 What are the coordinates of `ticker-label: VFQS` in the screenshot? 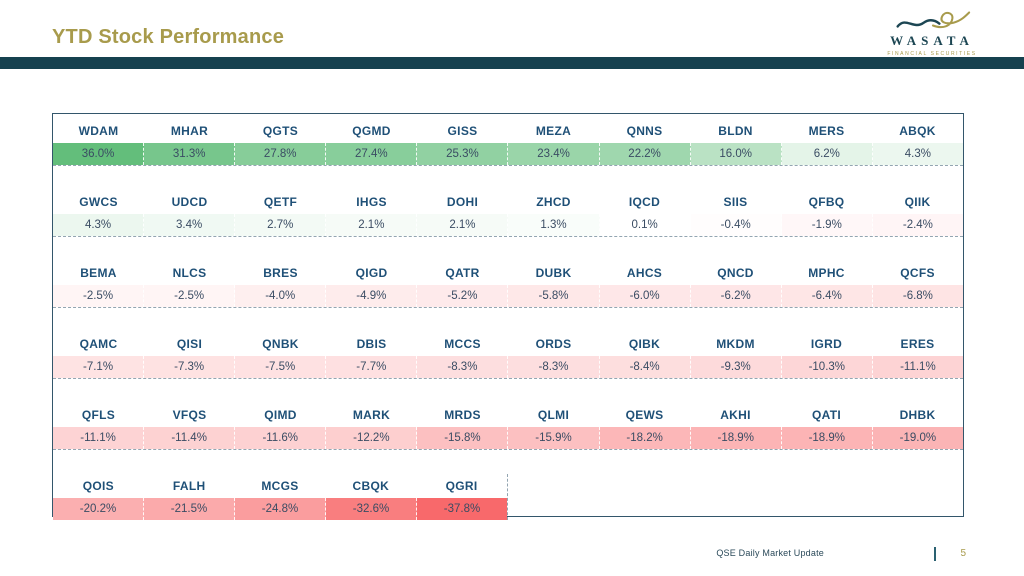 It's located at (189, 415).